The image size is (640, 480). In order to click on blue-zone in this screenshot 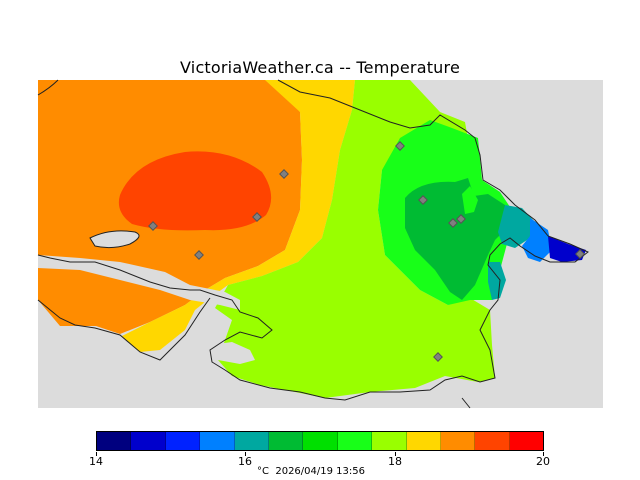, I will do `click(537, 240)`.